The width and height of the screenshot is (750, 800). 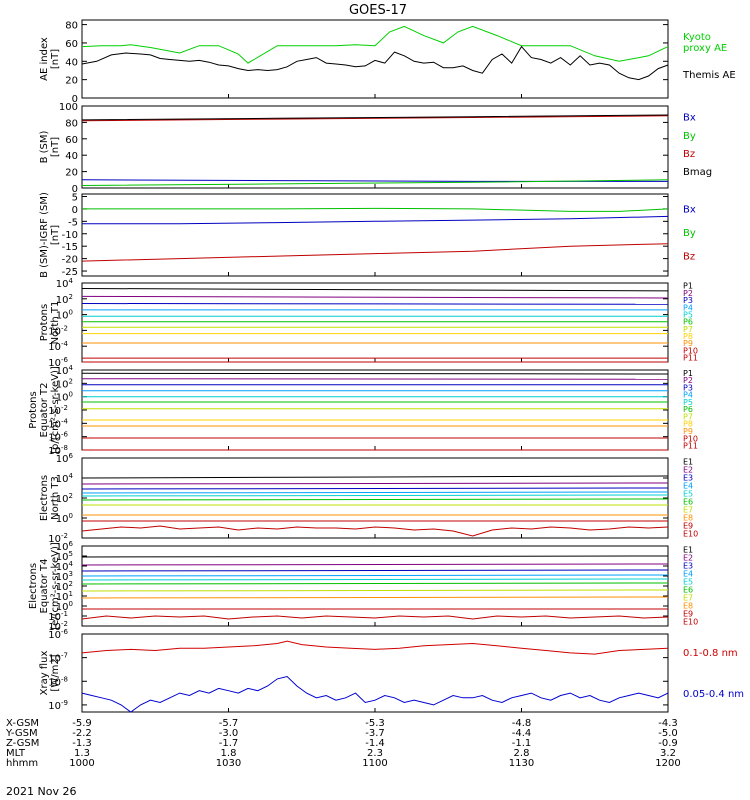 What do you see at coordinates (65, 283) in the screenshot?
I see `y-tick-label: 10⁴` at bounding box center [65, 283].